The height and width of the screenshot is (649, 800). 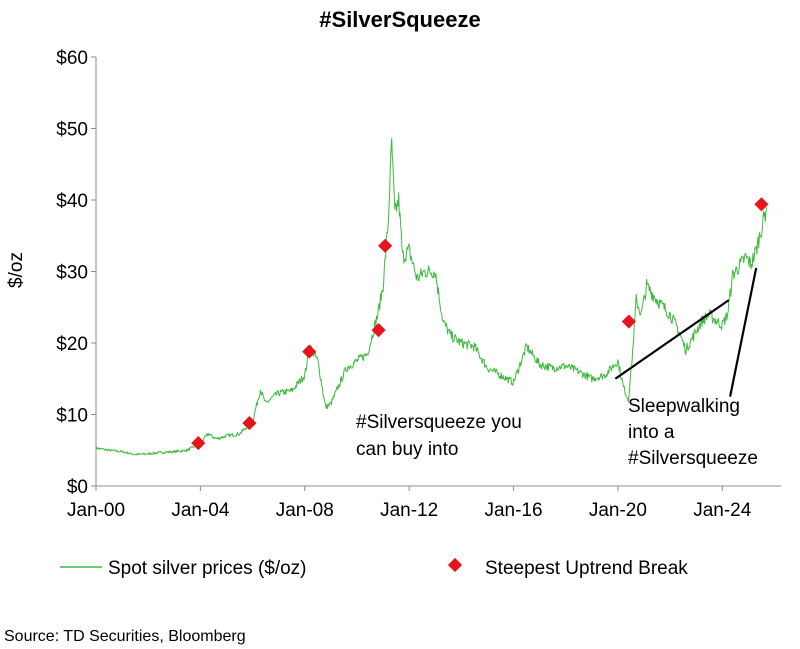 What do you see at coordinates (684, 406) in the screenshot?
I see `annotation-text-sleepwalking: Sleepwalking` at bounding box center [684, 406].